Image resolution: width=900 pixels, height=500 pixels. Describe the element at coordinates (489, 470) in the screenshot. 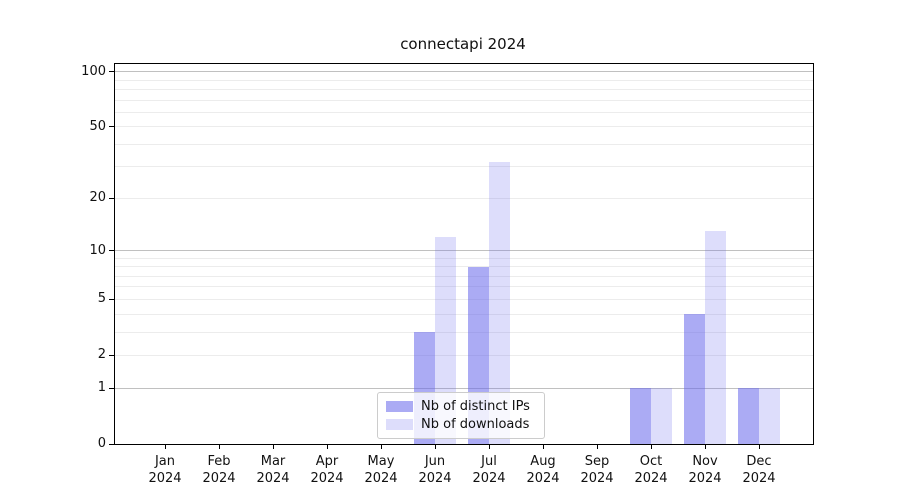

I see `x-tick-label: Jul 2024` at that location.